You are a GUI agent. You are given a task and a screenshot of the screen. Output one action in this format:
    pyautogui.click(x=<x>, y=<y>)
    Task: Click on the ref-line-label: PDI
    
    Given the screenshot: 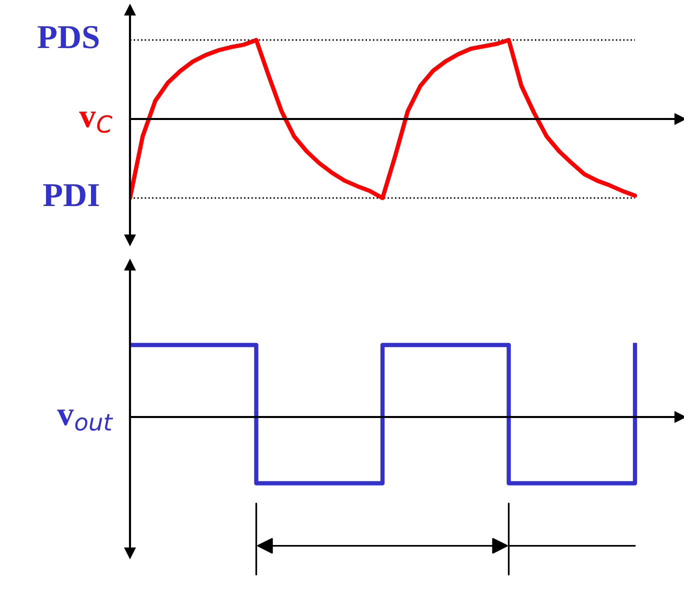 What is the action you would take?
    pyautogui.click(x=71, y=195)
    